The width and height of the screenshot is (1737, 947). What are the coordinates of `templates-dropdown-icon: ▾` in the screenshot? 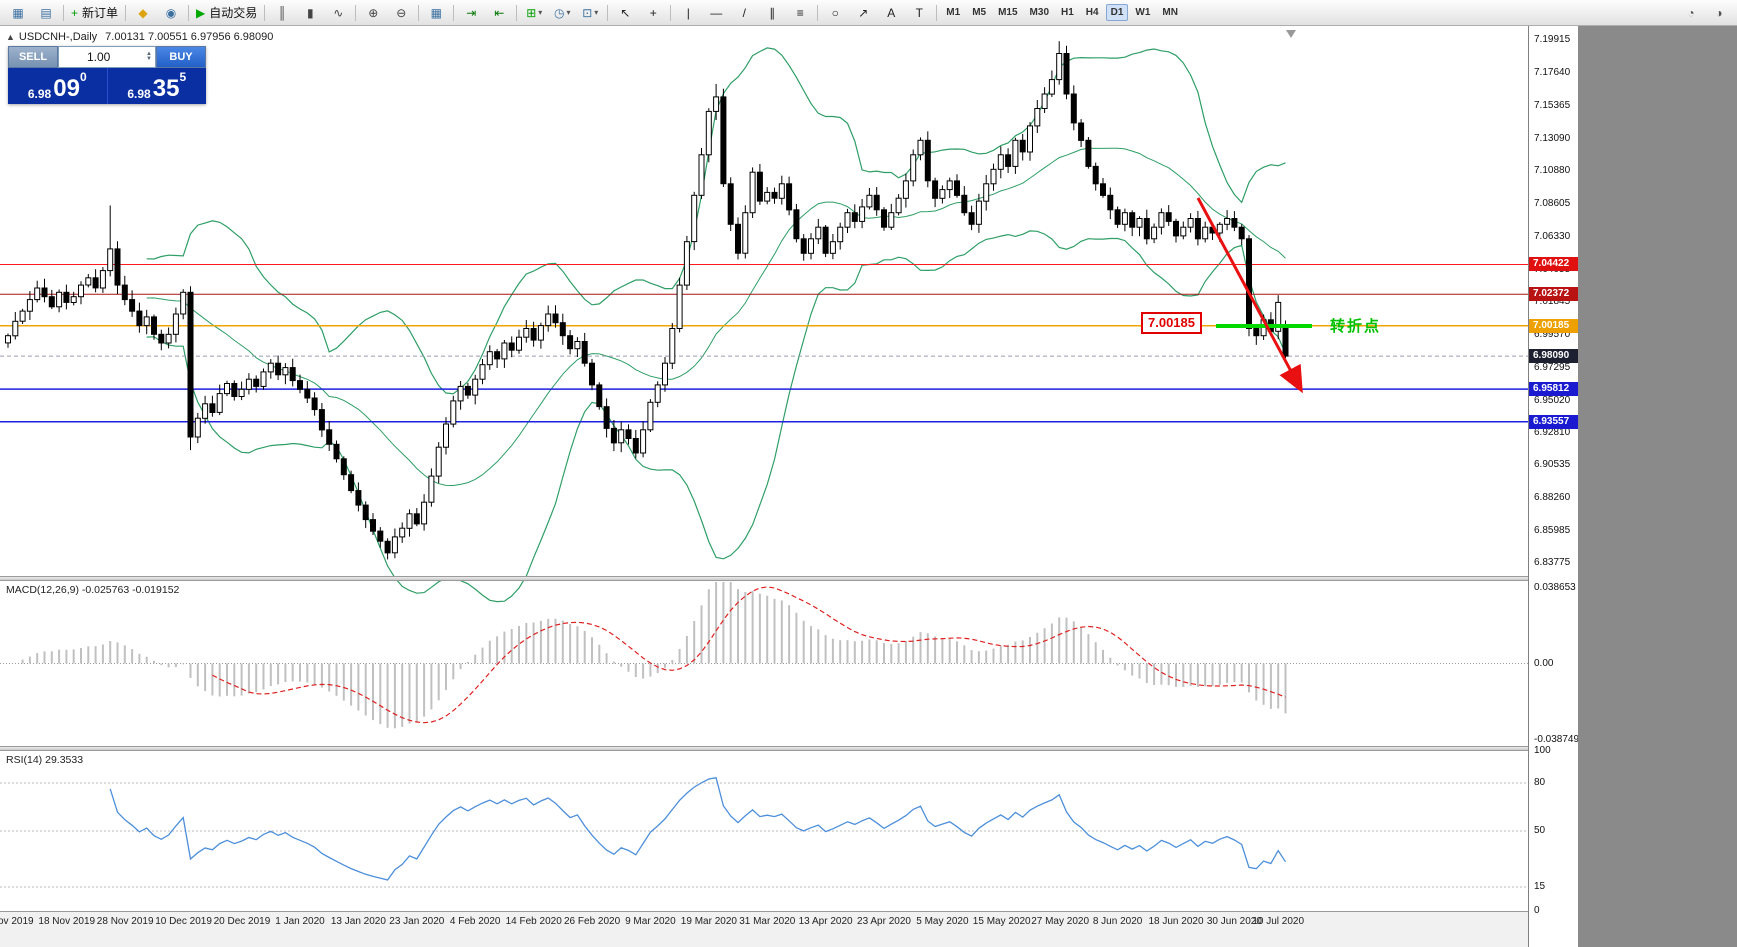 It's located at (596, 12).